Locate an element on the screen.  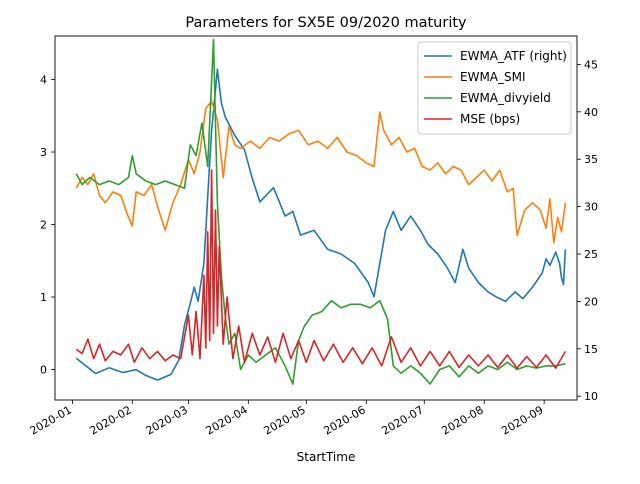
y-left-tick-label-3: 3 is located at coordinates (43, 152).